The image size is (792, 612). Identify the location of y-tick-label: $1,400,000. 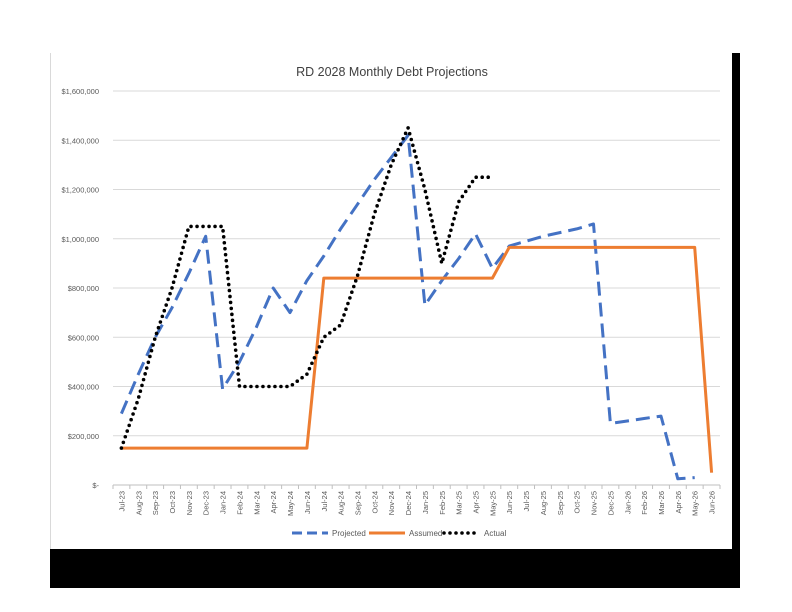
(80, 140).